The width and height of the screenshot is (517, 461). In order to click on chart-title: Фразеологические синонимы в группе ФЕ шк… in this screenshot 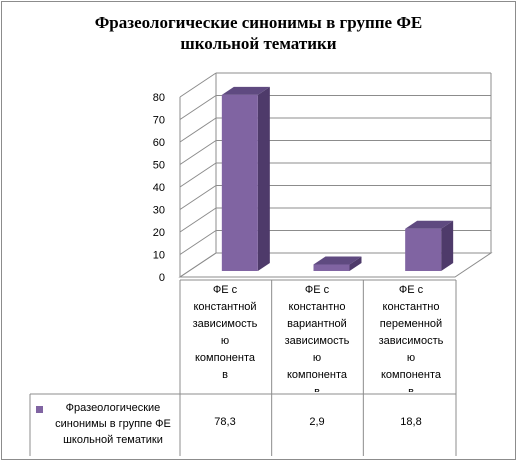, I will do `click(258, 33)`.